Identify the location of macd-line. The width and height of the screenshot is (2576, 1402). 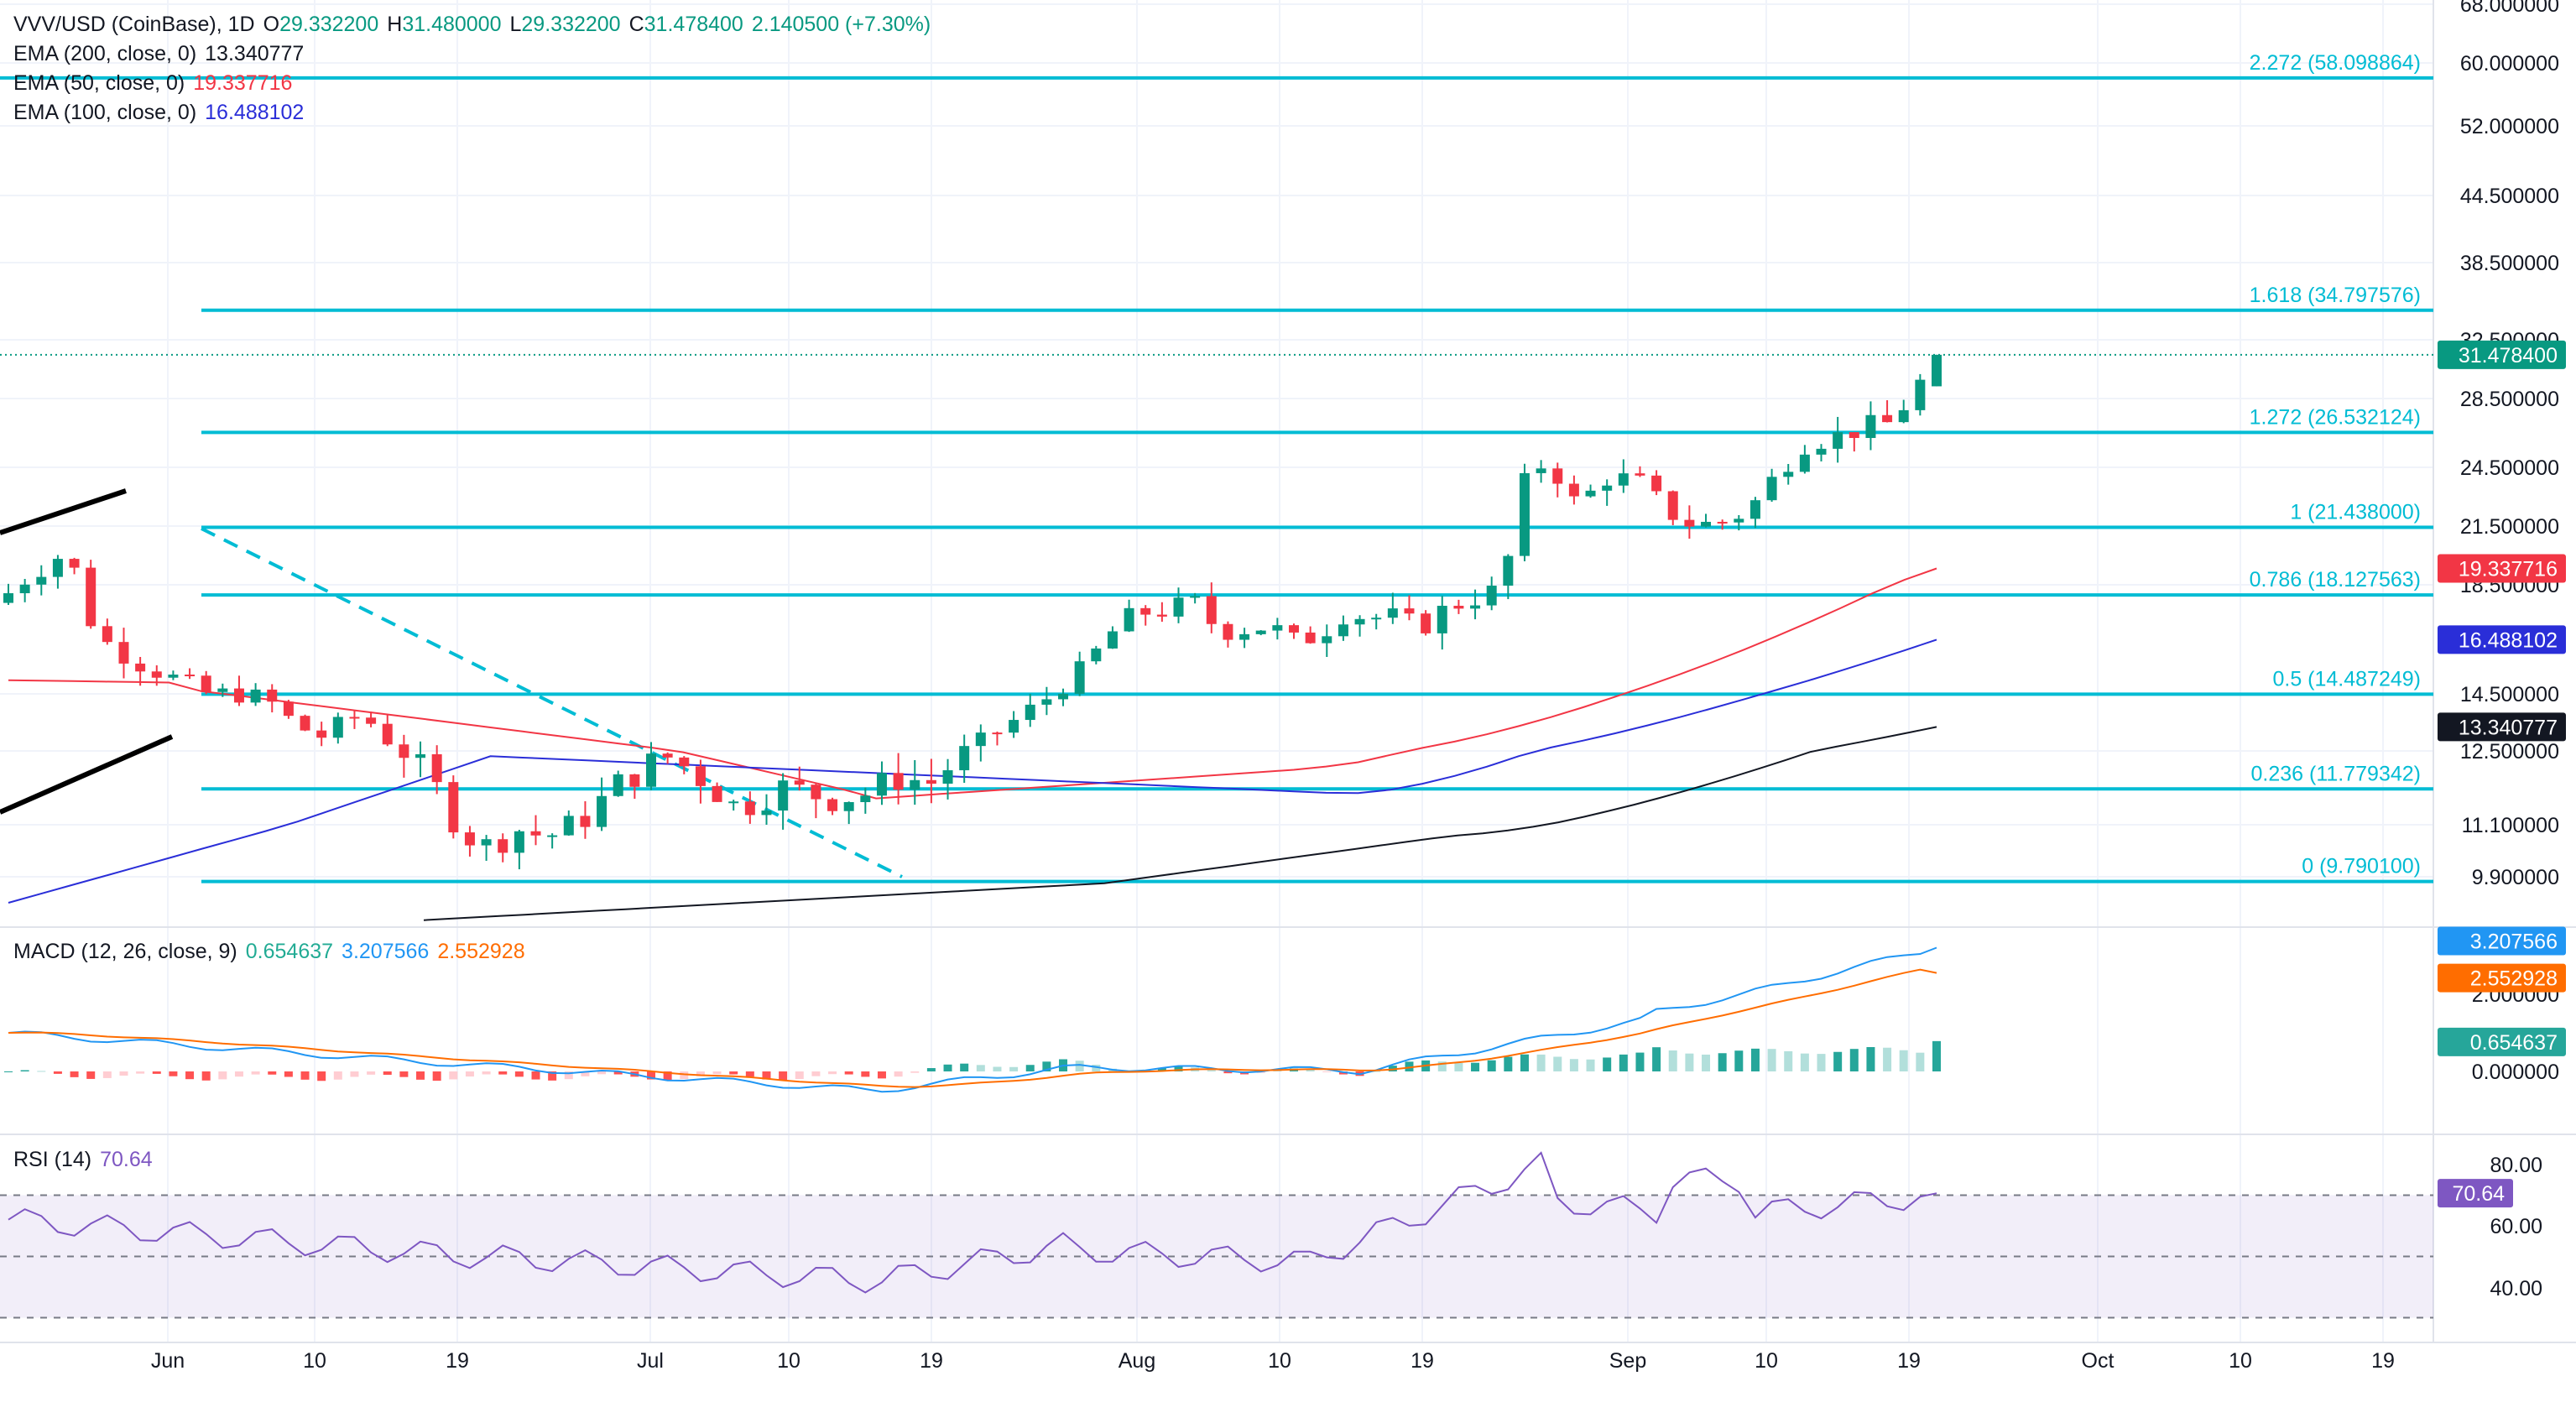
(972, 1020).